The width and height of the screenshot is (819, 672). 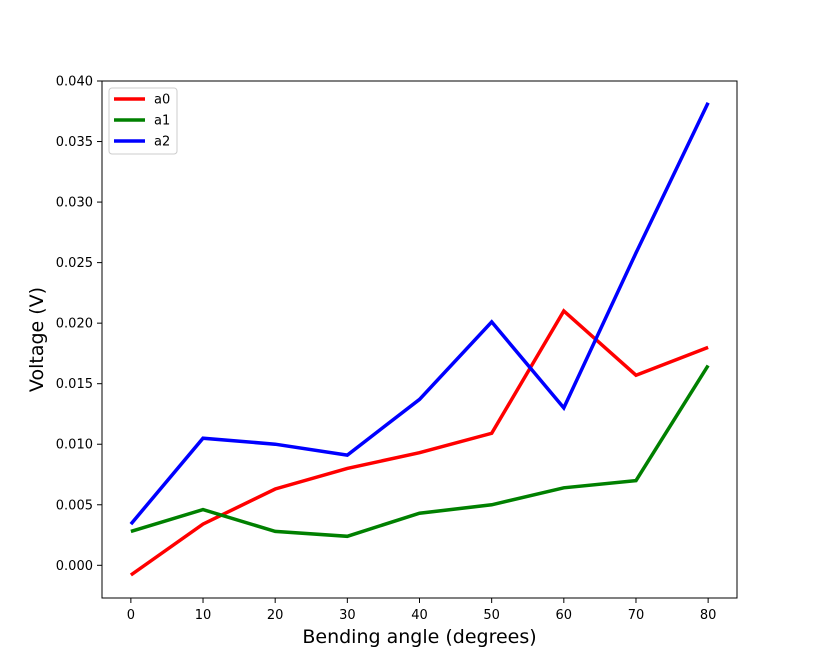 I want to click on legend-label-a0: a0, so click(x=162, y=100).